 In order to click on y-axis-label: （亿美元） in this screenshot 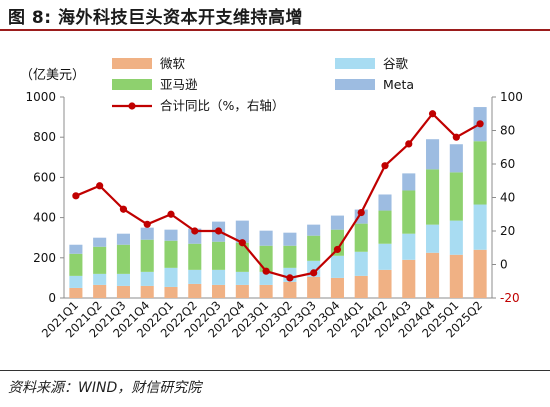, I will do `click(52, 75)`.